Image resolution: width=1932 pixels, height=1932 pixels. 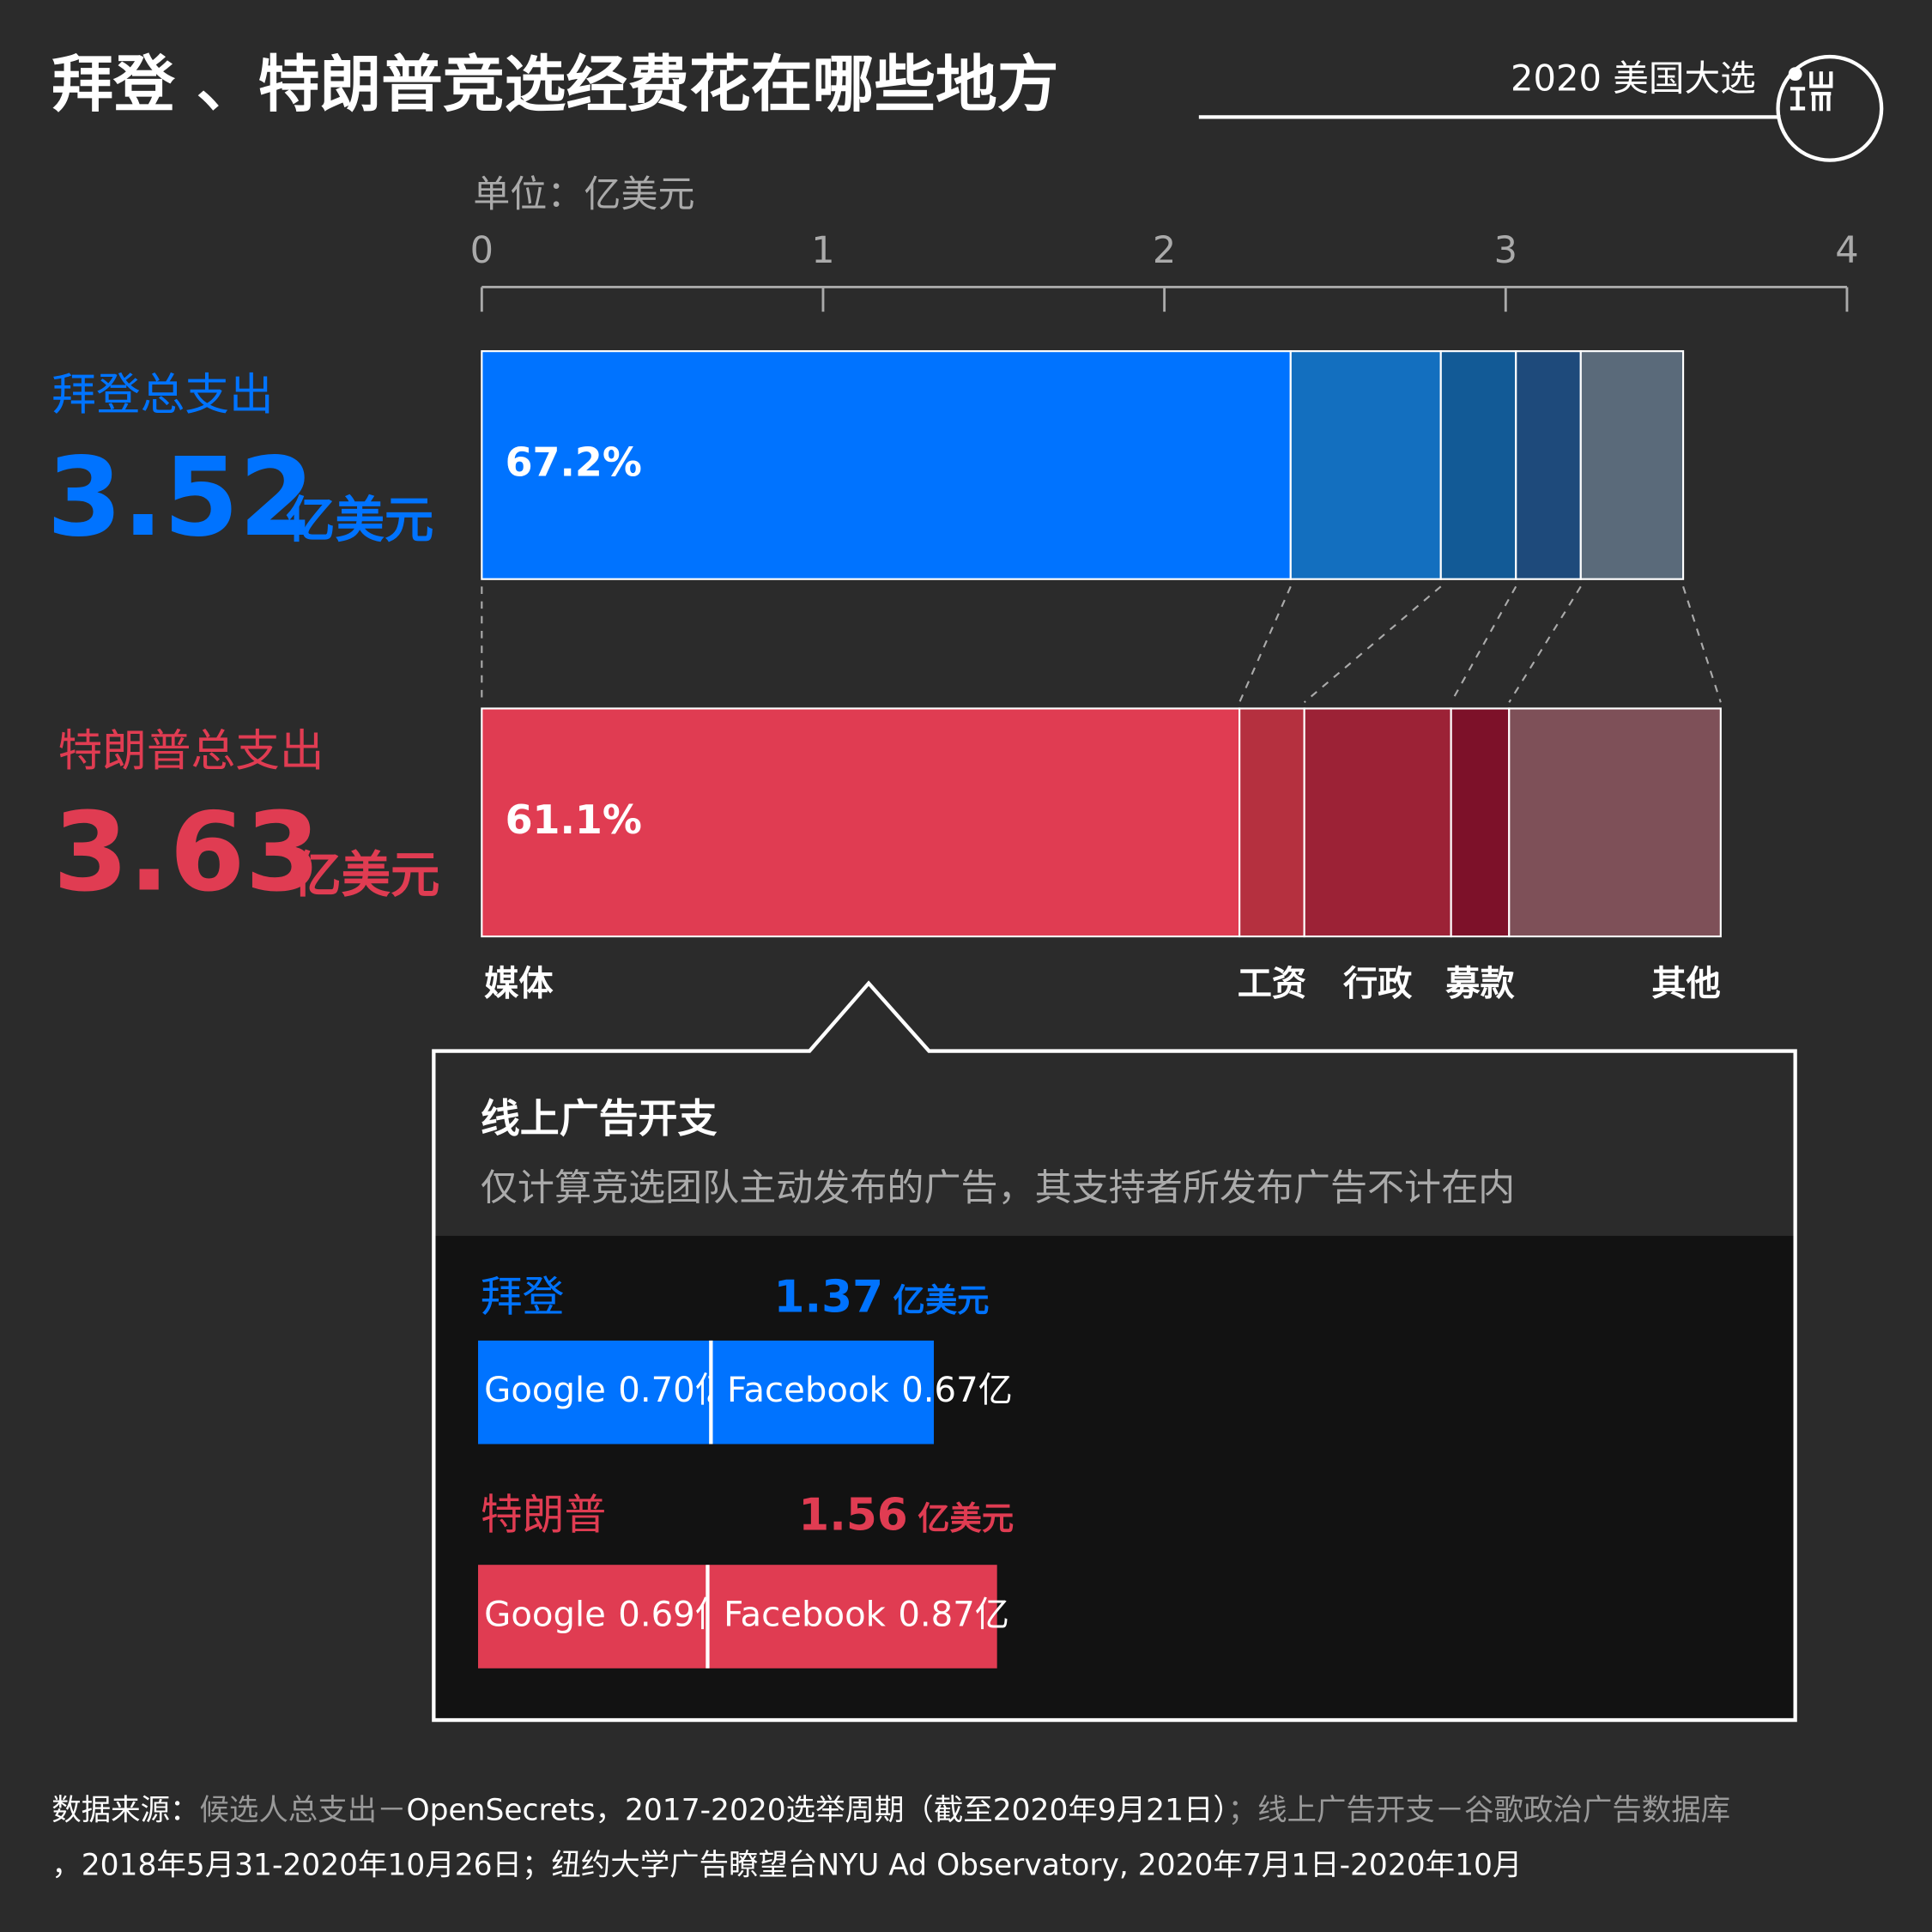 I want to click on category-label: 特朗普, so click(x=544, y=1516).